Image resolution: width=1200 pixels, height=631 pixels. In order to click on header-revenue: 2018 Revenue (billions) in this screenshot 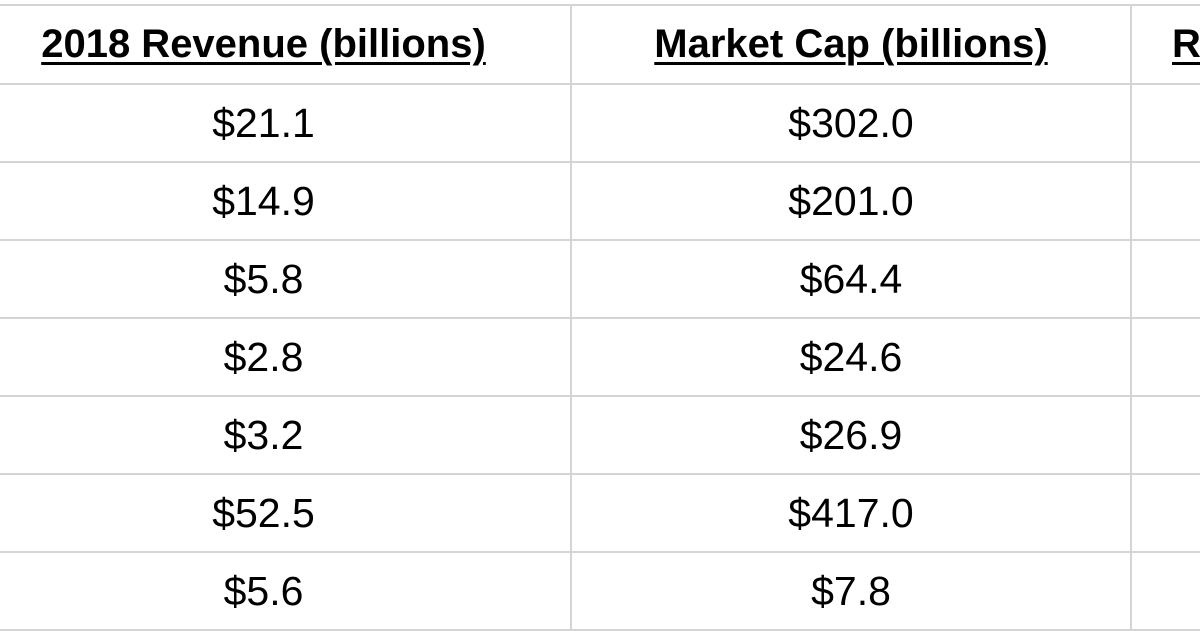, I will do `click(286, 44)`.